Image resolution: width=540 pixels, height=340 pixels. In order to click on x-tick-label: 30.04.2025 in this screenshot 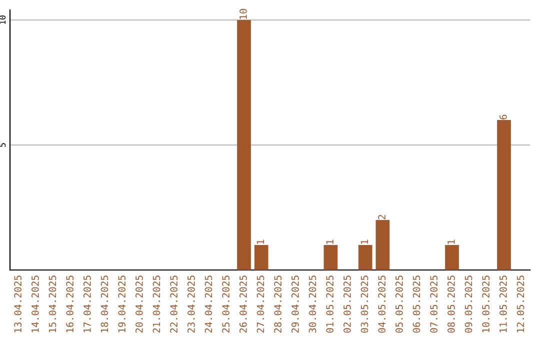, I will do `click(312, 304)`.